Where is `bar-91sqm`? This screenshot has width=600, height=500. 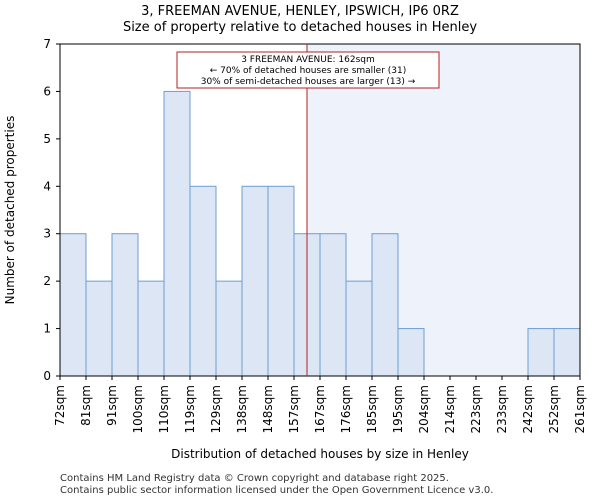
bar-91sqm is located at coordinates (125, 305).